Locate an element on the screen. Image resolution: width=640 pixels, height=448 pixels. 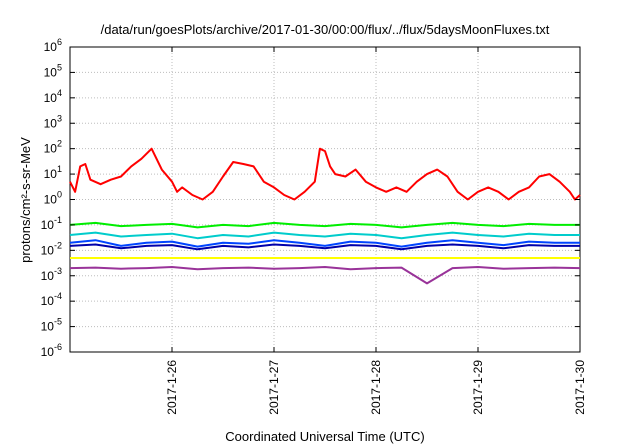
x-axis-label: Coordinated Universal Time (UTC) is located at coordinates (324, 436).